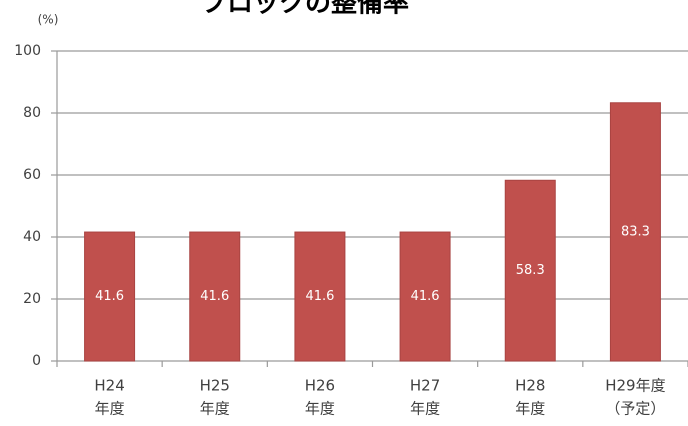 Image resolution: width=688 pixels, height=426 pixels. I want to click on x-tick-label: H29年度, so click(635, 386).